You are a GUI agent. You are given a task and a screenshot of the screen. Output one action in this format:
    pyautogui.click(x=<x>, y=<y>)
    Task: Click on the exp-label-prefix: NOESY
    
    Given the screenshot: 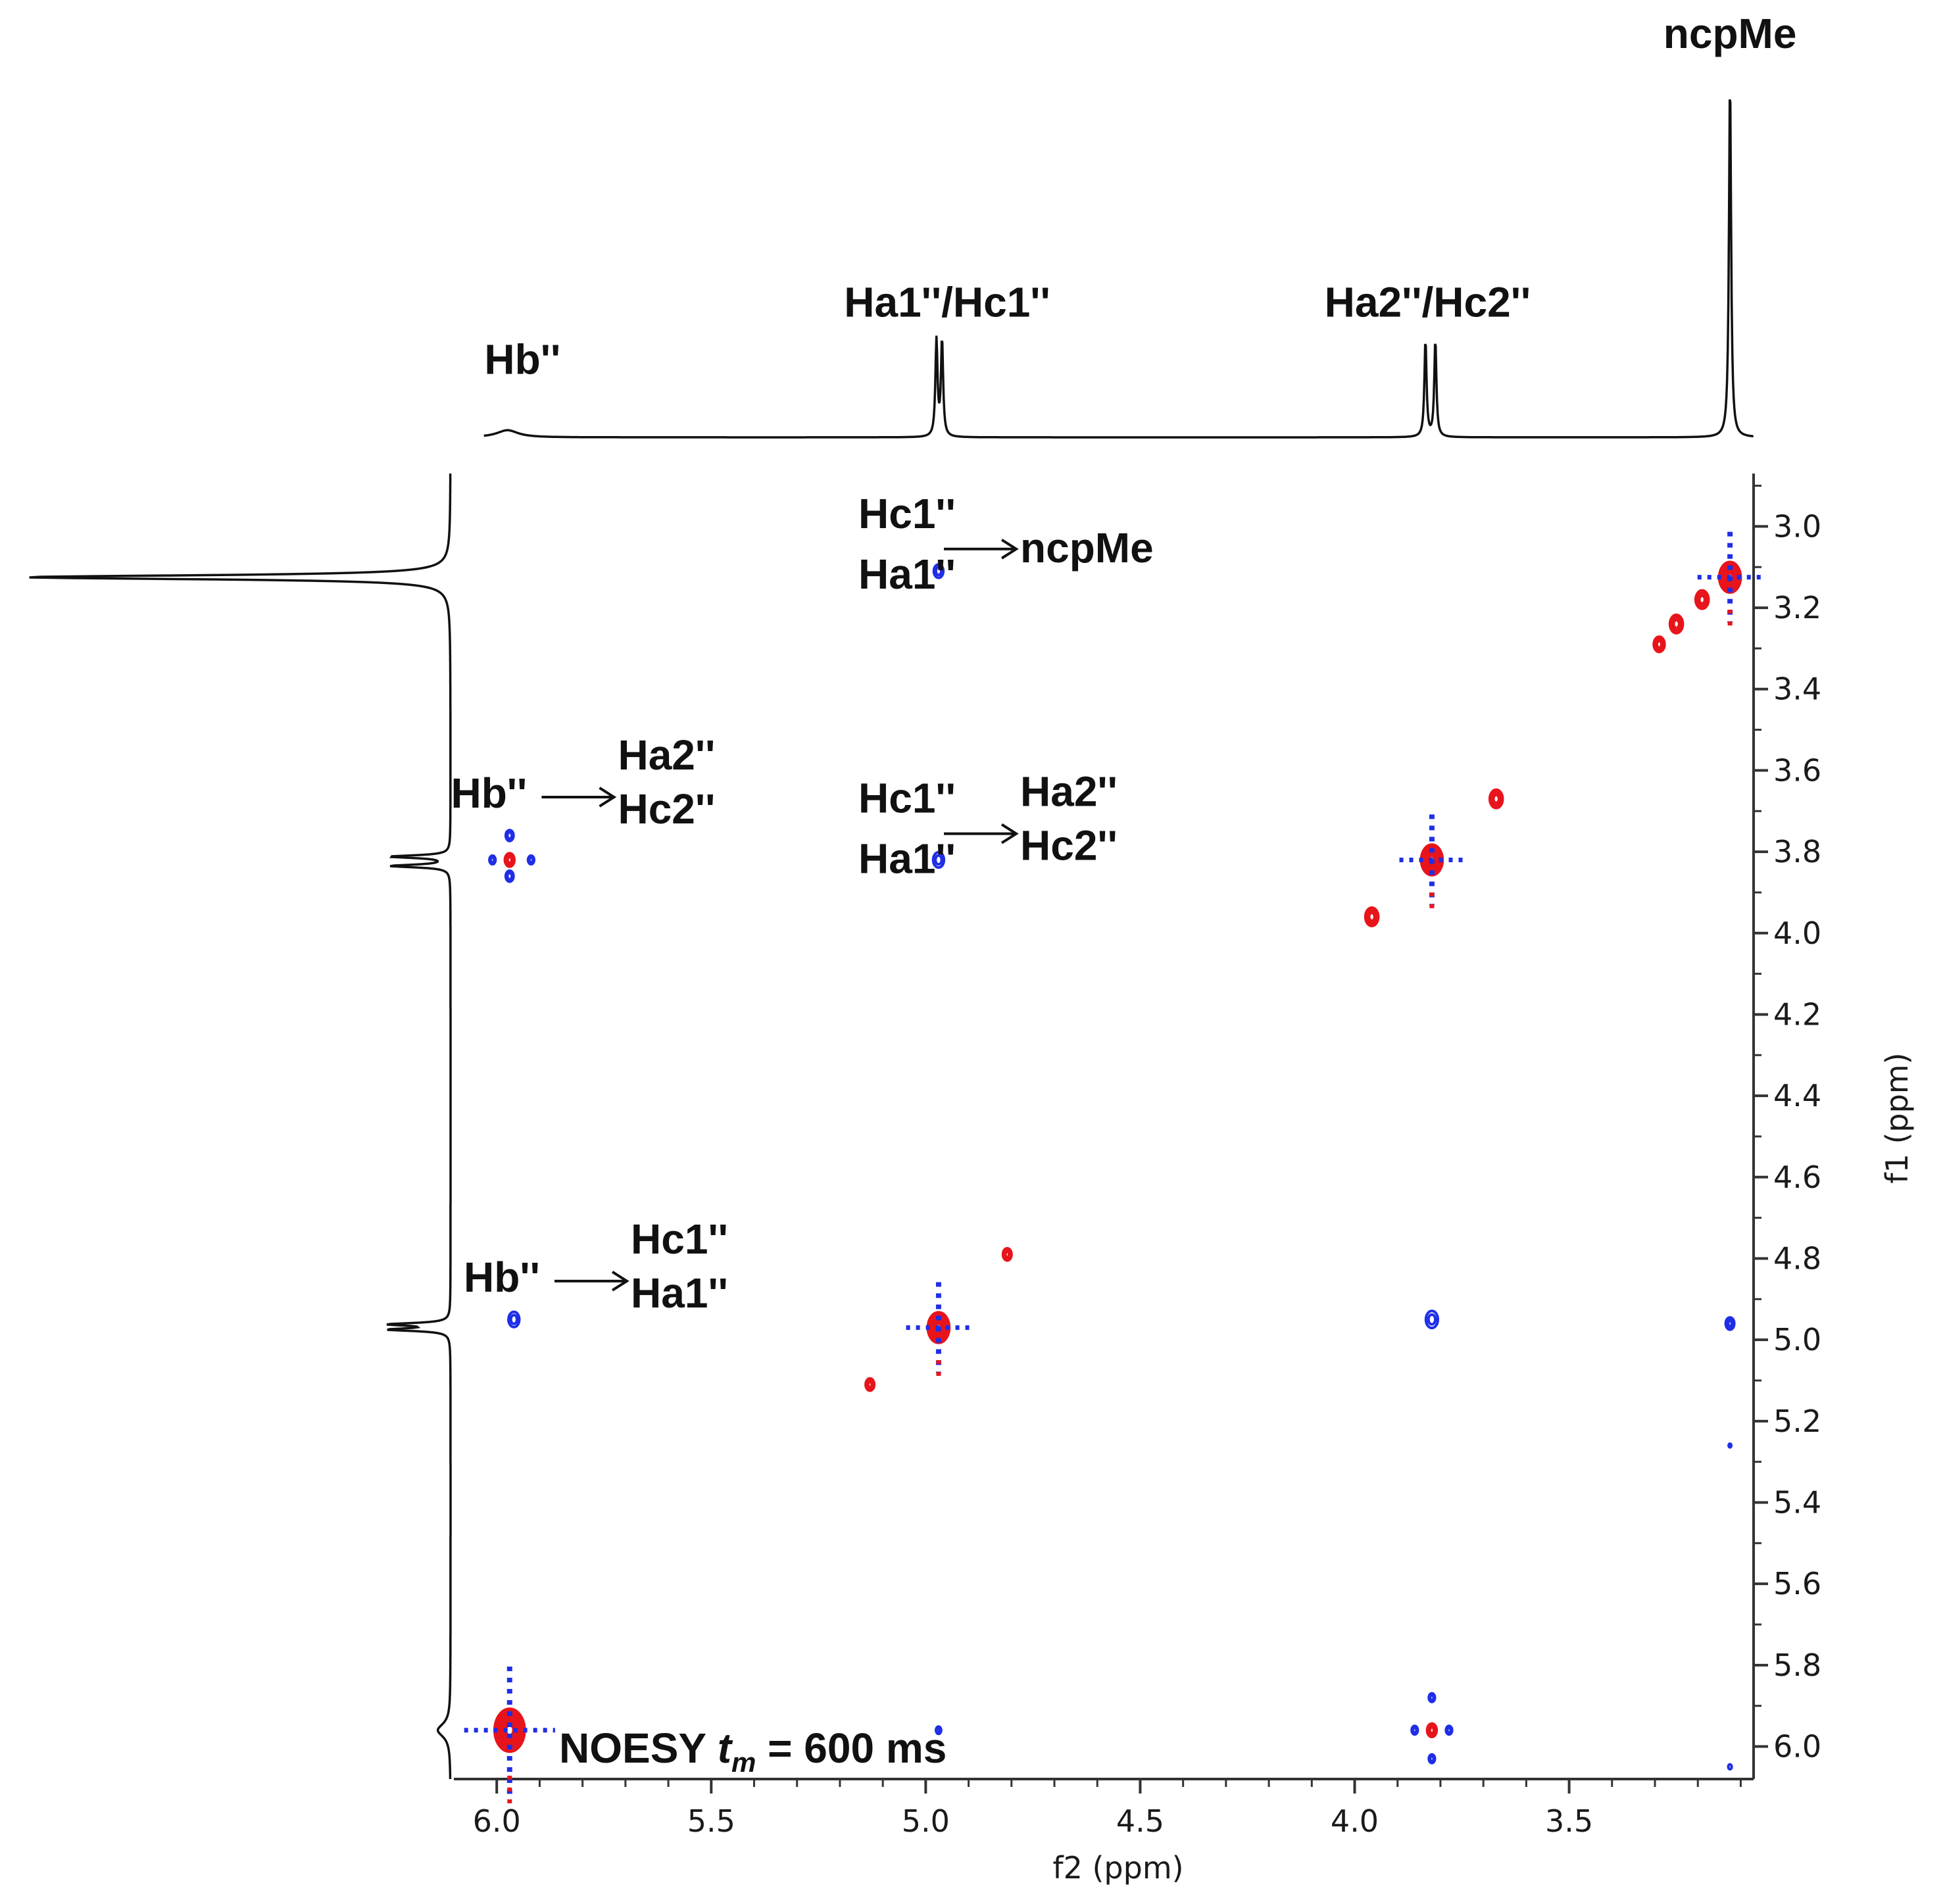 What is the action you would take?
    pyautogui.click(x=638, y=1748)
    